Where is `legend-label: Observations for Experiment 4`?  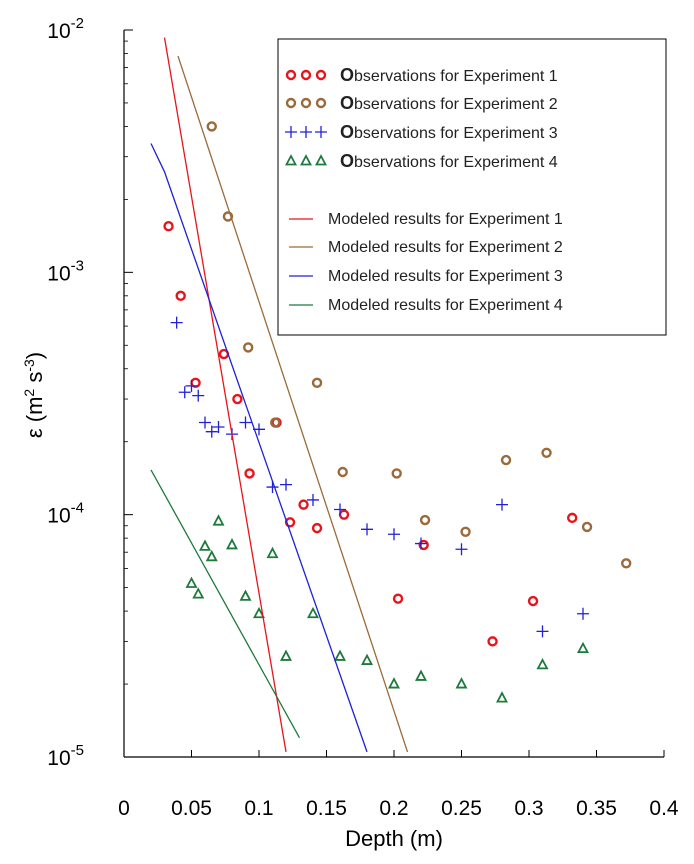
legend-label: Observations for Experiment 4 is located at coordinates (449, 161).